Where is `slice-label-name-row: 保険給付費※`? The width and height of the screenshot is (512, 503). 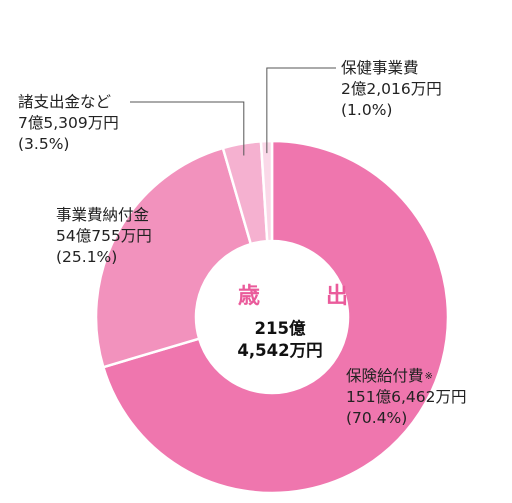
slice-label-name-row: 保険給付費※ is located at coordinates (406, 376).